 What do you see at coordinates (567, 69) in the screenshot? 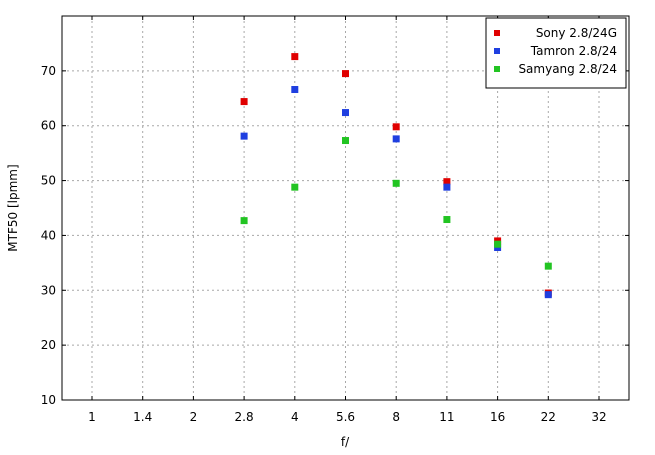
I see `legend-label: Samyang 2.8/24` at bounding box center [567, 69].